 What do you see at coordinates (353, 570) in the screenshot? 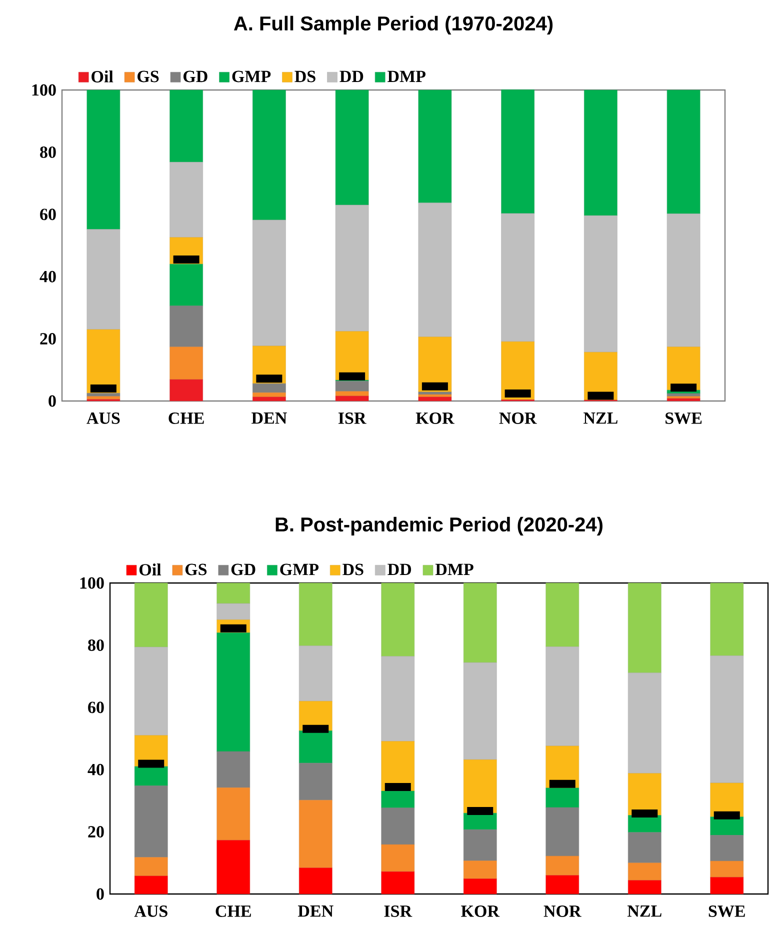
I see `legend-label: DS` at bounding box center [353, 570].